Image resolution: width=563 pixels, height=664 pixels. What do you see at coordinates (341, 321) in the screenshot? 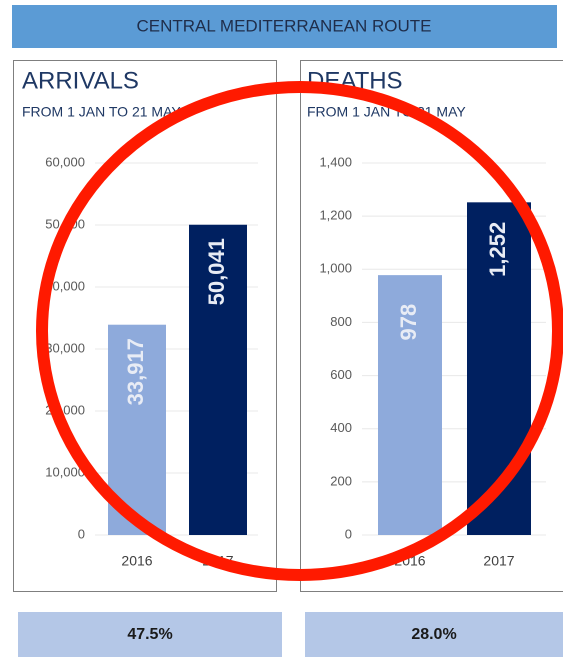
I see `y-tick-label: 800` at bounding box center [341, 321].